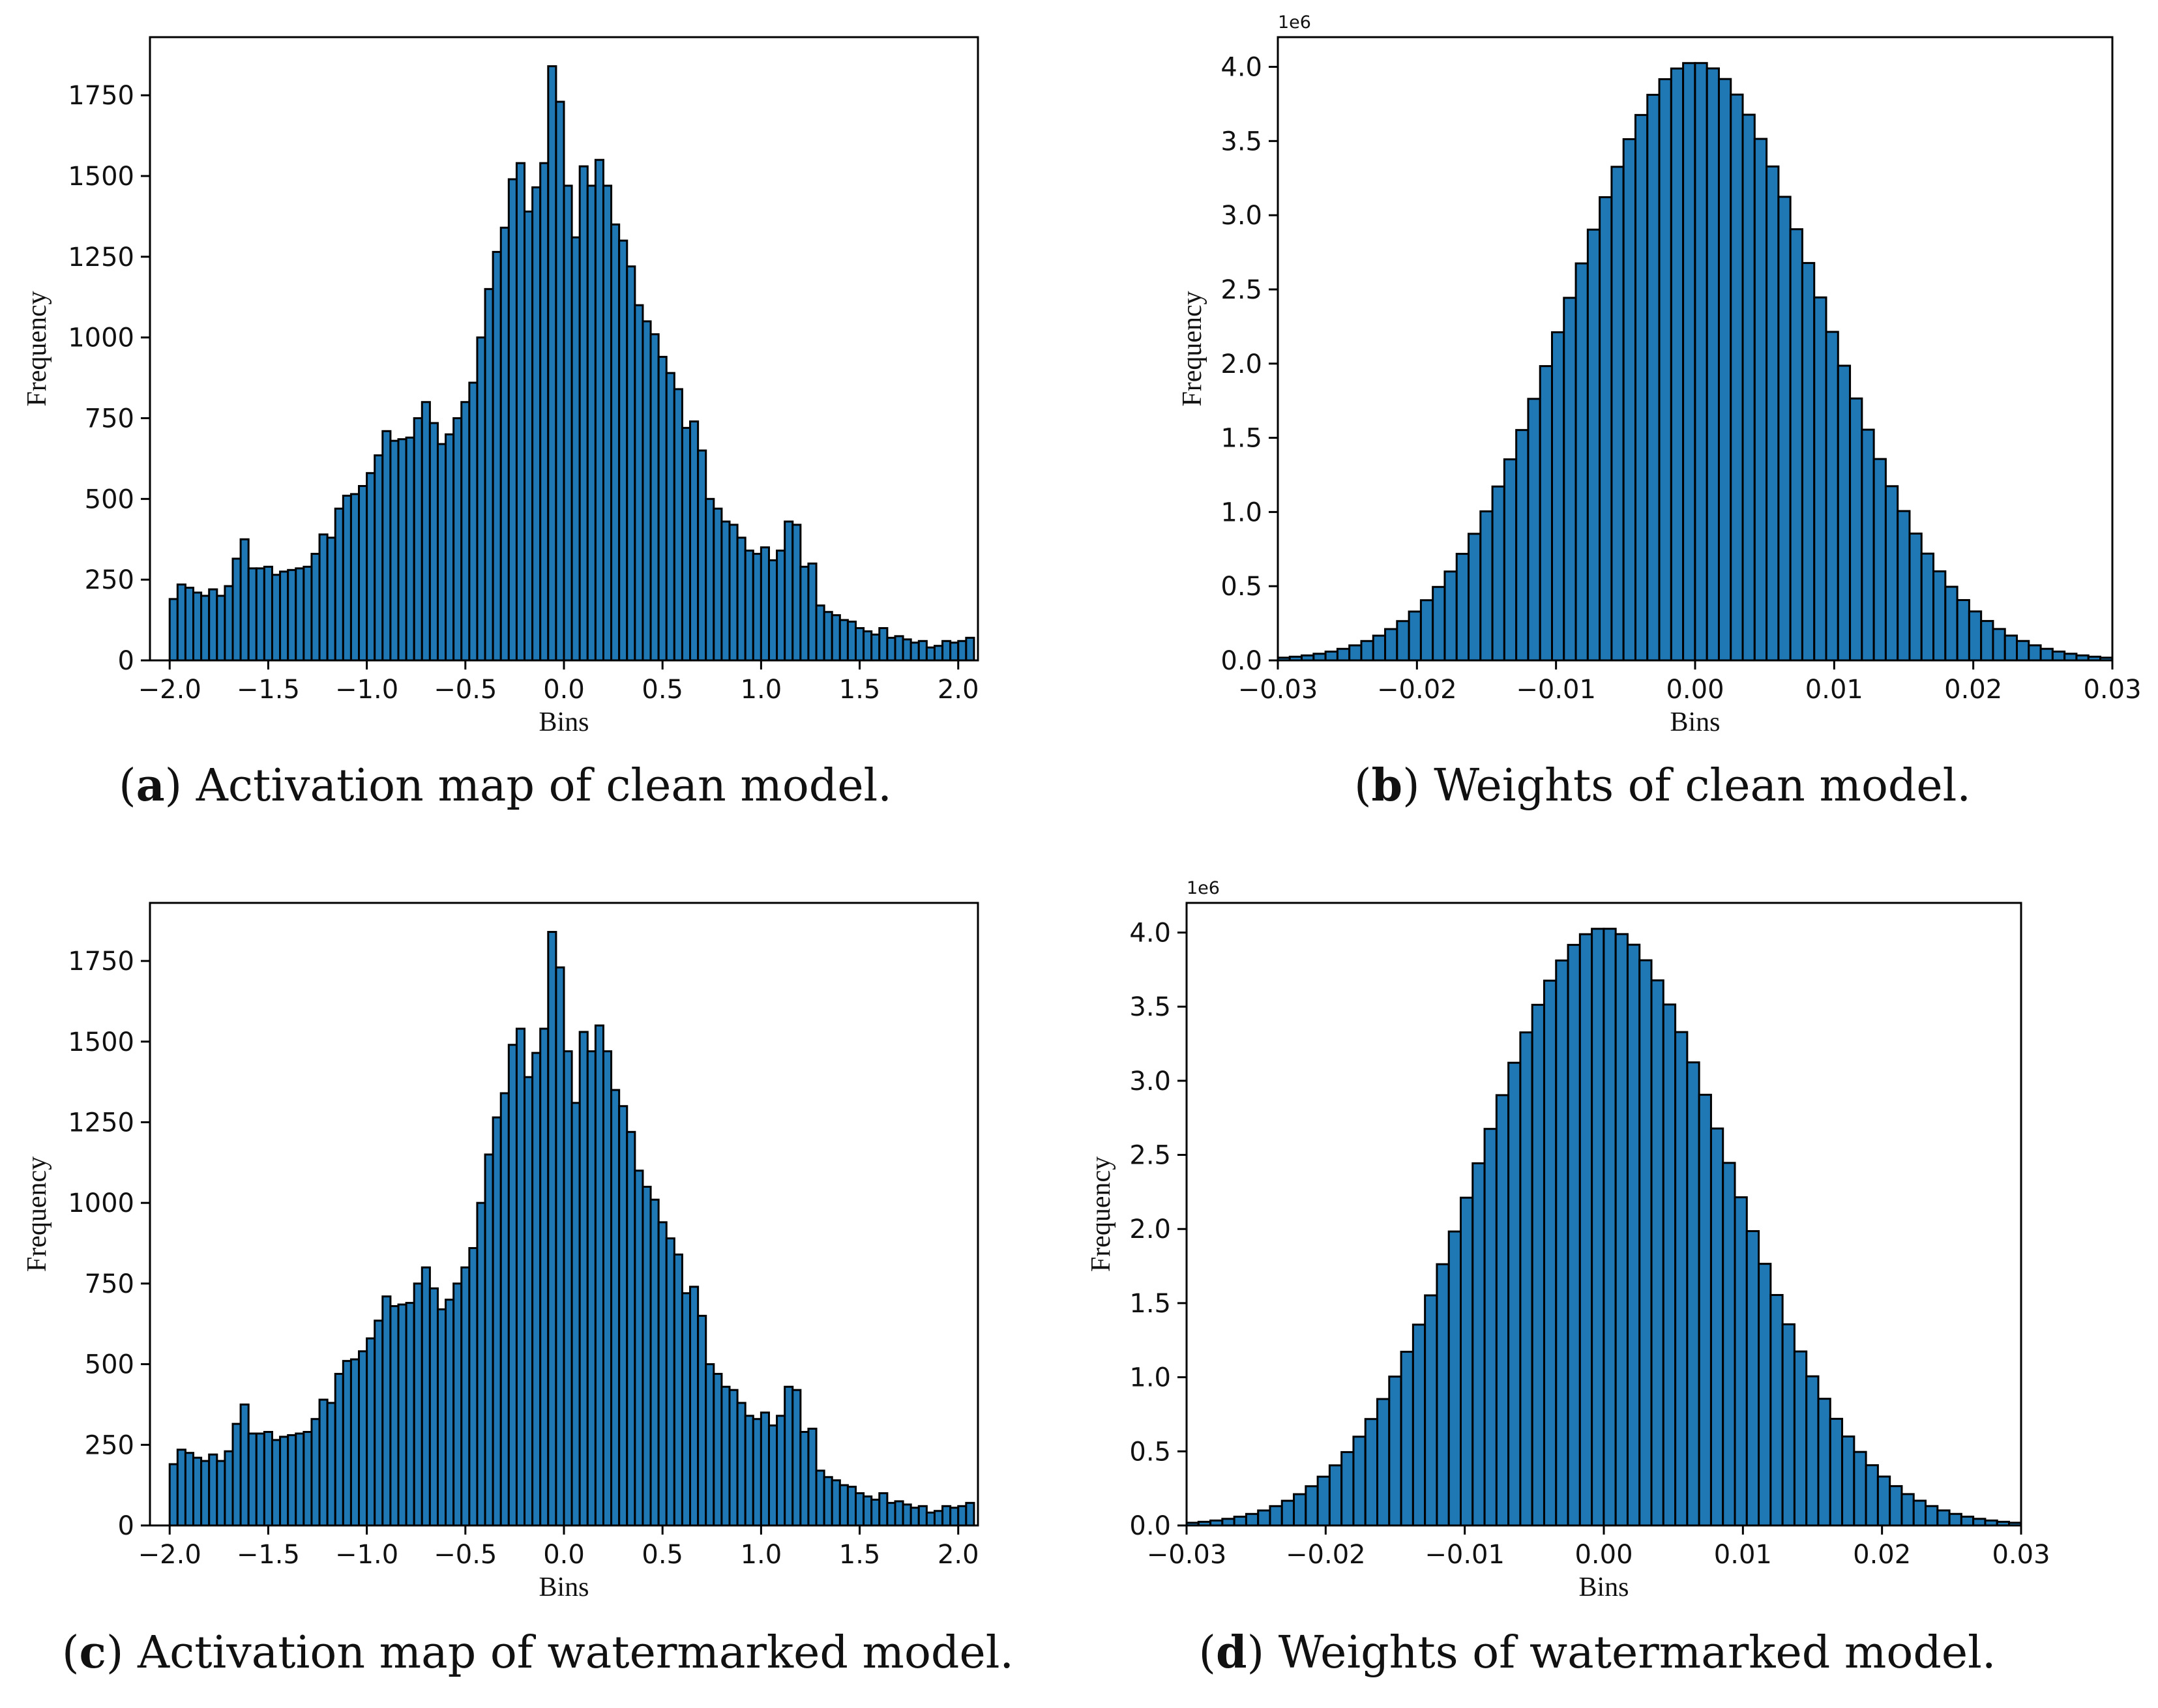  I want to click on x-tick-label: 0.02, so click(1882, 1555).